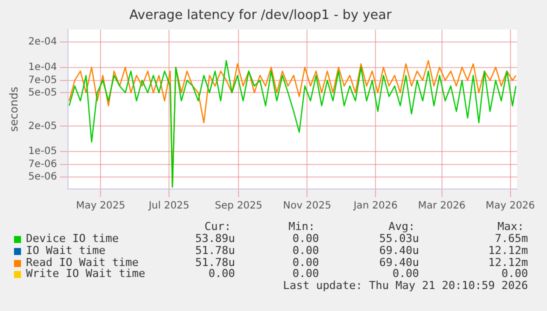  What do you see at coordinates (72, 238) in the screenshot?
I see `legend-label: Device IO time` at bounding box center [72, 238].